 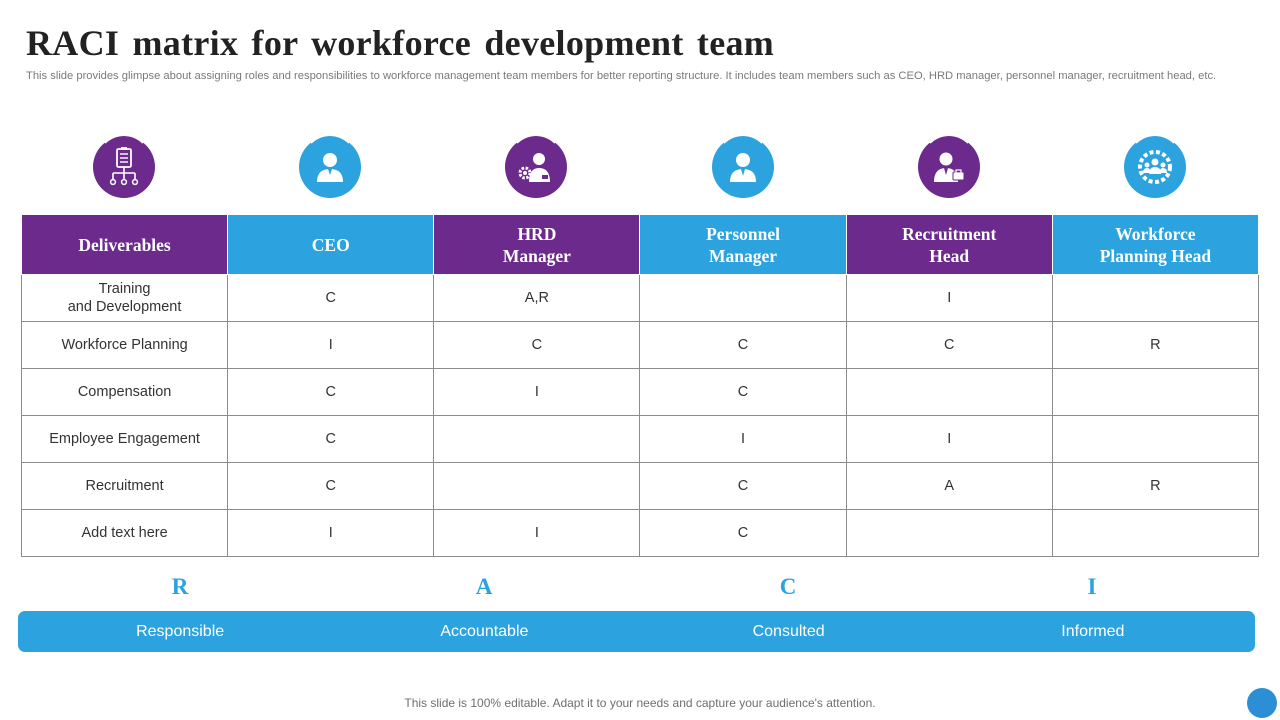 What do you see at coordinates (537, 298) in the screenshot?
I see `raci-cell: A,R` at bounding box center [537, 298].